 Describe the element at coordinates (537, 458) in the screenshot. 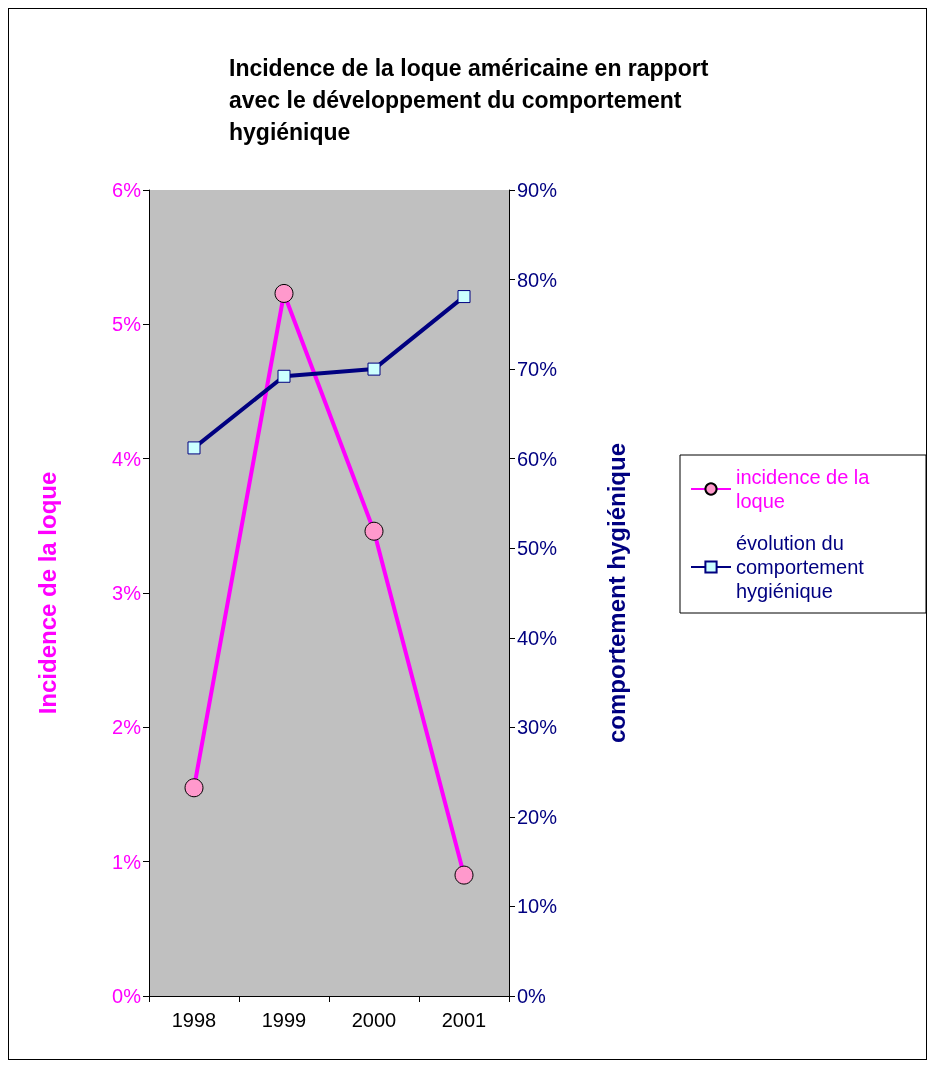

I see `y2-tick-label: 60%` at that location.